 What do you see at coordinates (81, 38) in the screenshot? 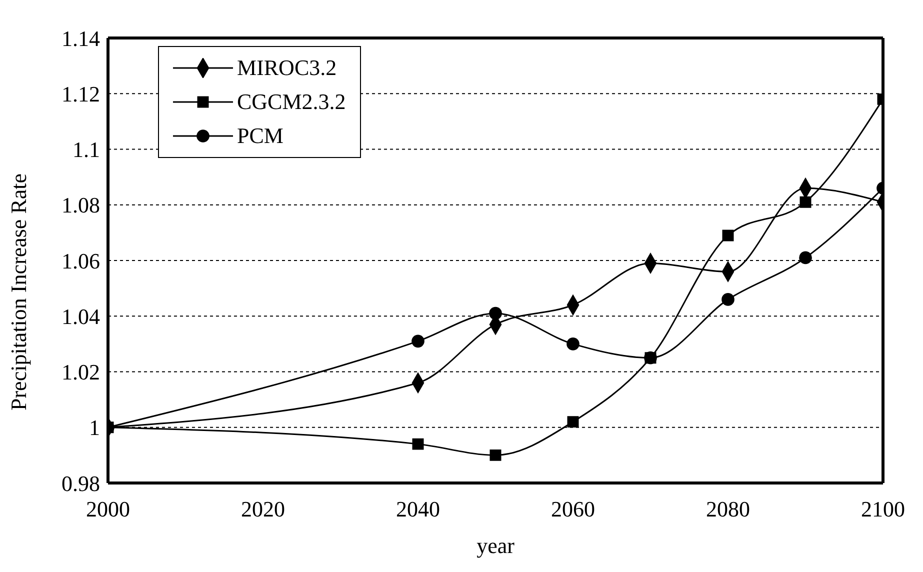
I see `y-tick-label: 1.14` at bounding box center [81, 38].